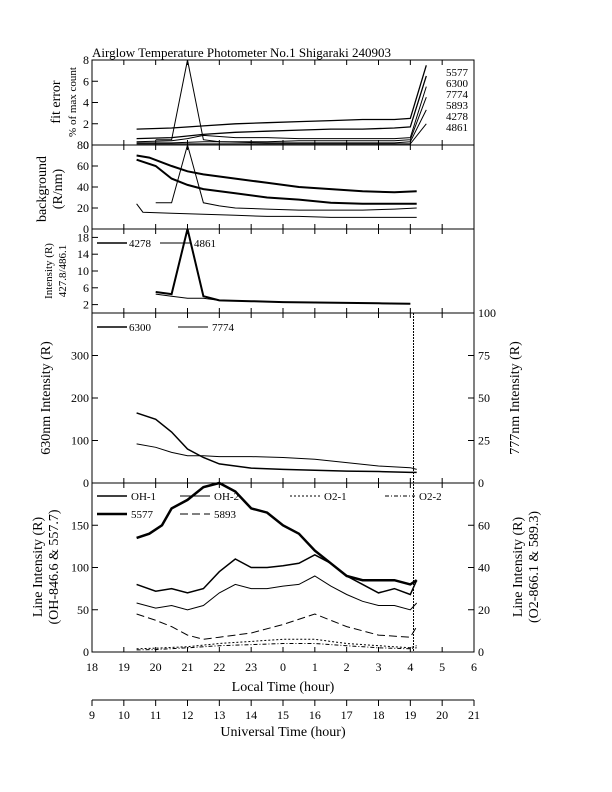 This screenshot has height=792, width=612. Describe the element at coordinates (142, 515) in the screenshot. I see `legend-label-5577: 5577` at that location.